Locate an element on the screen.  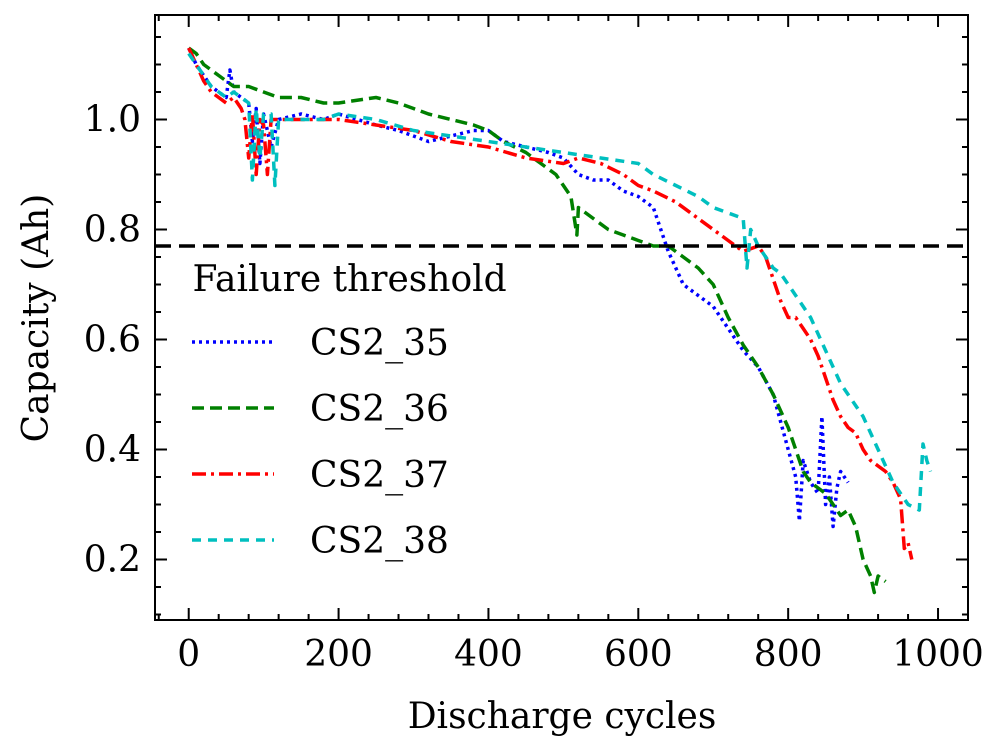
y-tick-label: 0.2 is located at coordinates (112, 560).